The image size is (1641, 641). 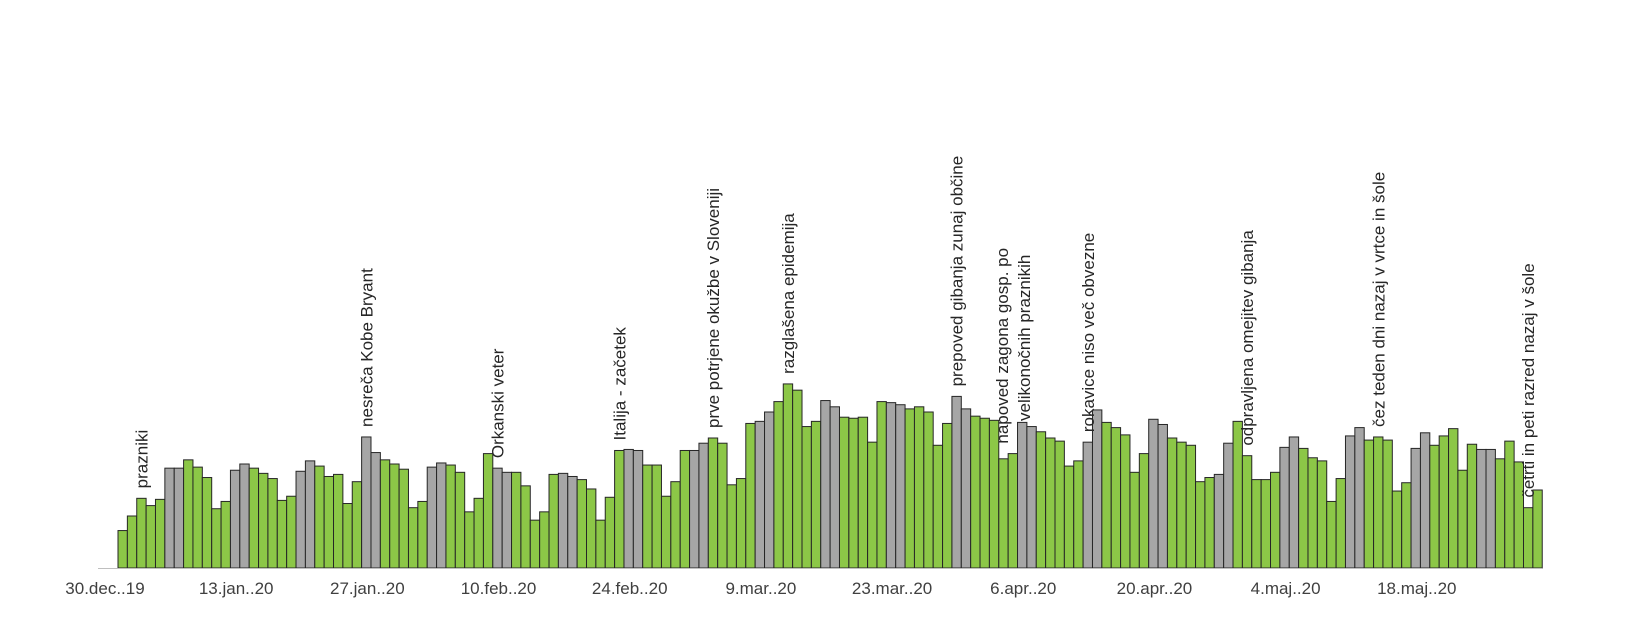 I want to click on x-tick-label-4: 24.feb..20, so click(x=630, y=588).